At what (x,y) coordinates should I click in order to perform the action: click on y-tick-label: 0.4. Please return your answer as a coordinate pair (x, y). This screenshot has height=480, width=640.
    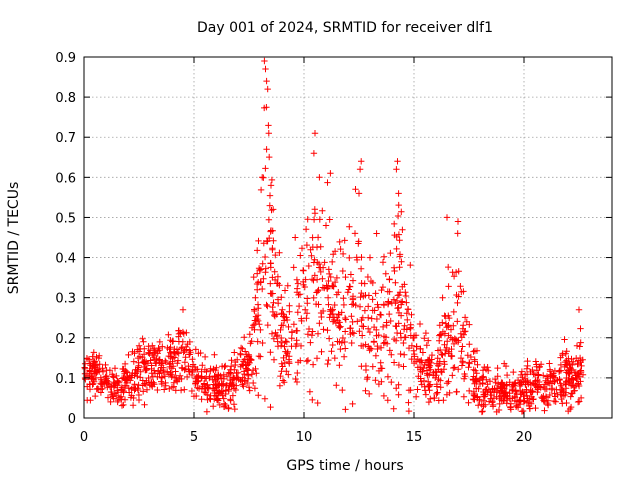
    Looking at the image, I should click on (65, 259).